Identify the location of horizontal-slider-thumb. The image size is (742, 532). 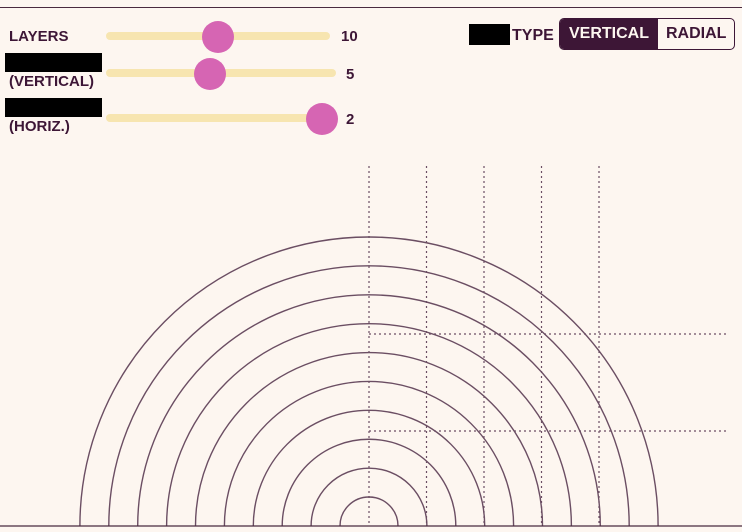
(322, 119).